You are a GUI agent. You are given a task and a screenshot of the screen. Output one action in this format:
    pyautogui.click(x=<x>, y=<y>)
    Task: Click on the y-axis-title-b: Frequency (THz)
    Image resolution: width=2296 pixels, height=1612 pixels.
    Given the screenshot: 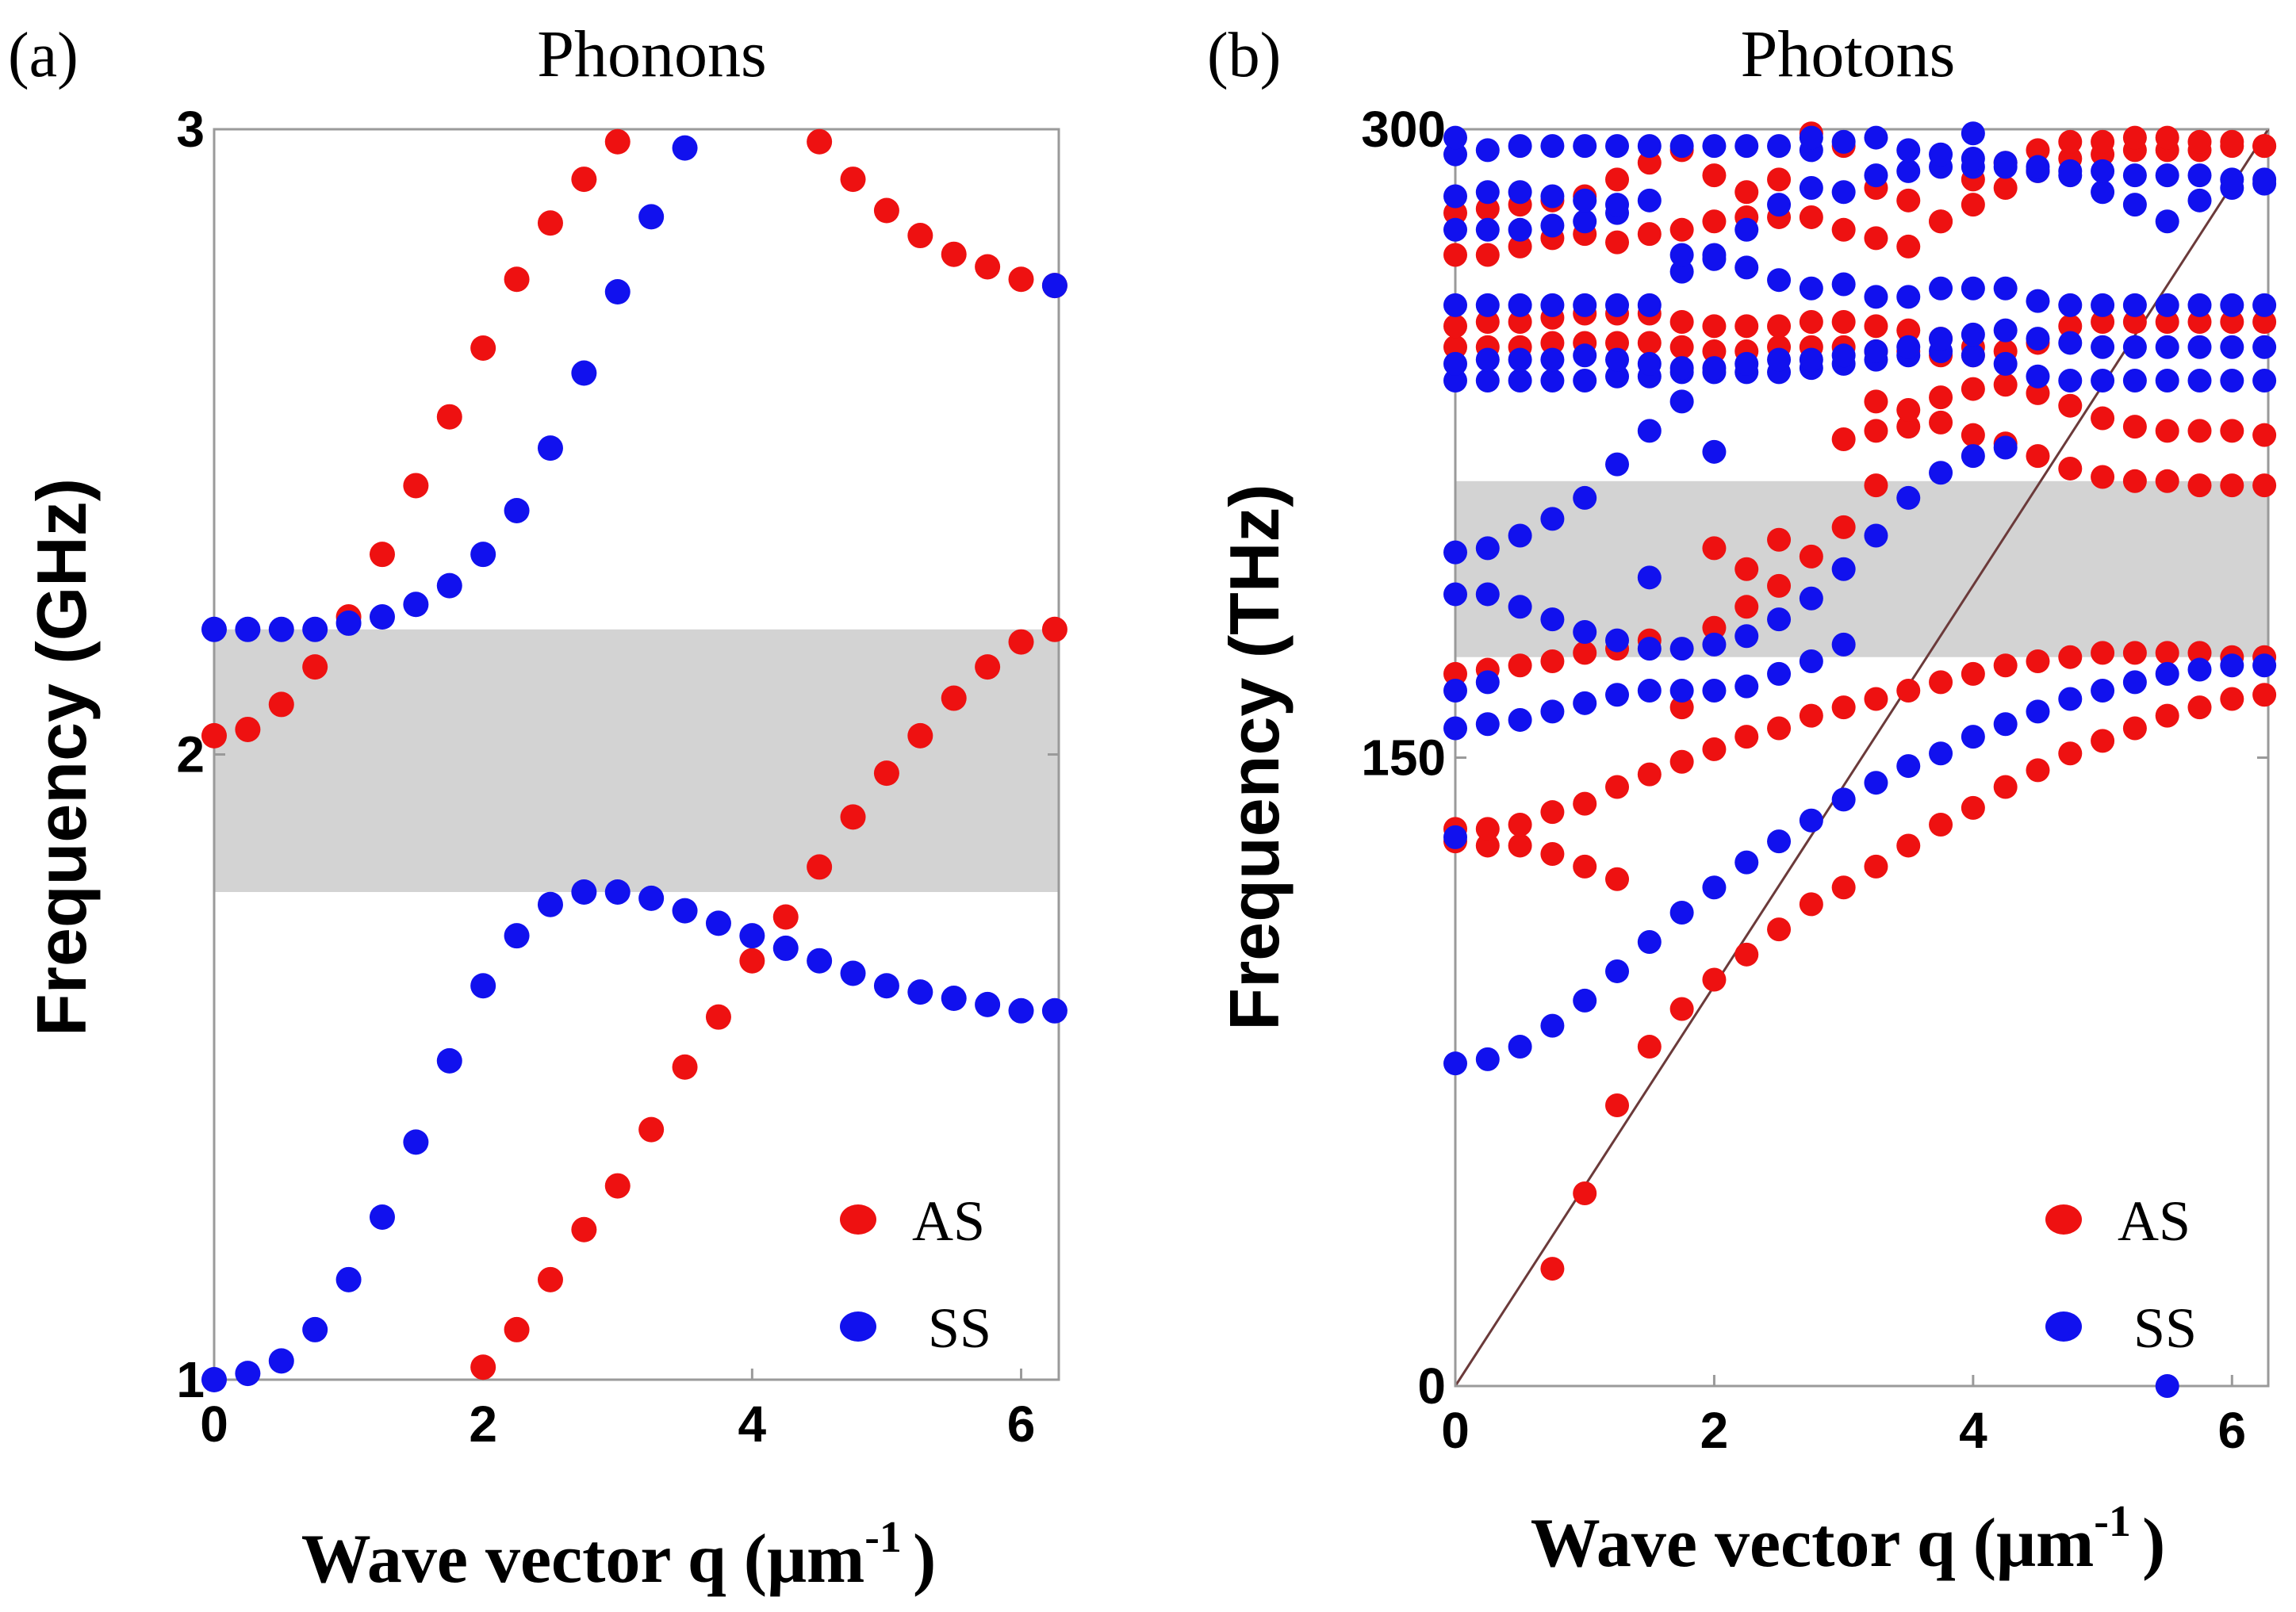 What is the action you would take?
    pyautogui.click(x=1254, y=757)
    